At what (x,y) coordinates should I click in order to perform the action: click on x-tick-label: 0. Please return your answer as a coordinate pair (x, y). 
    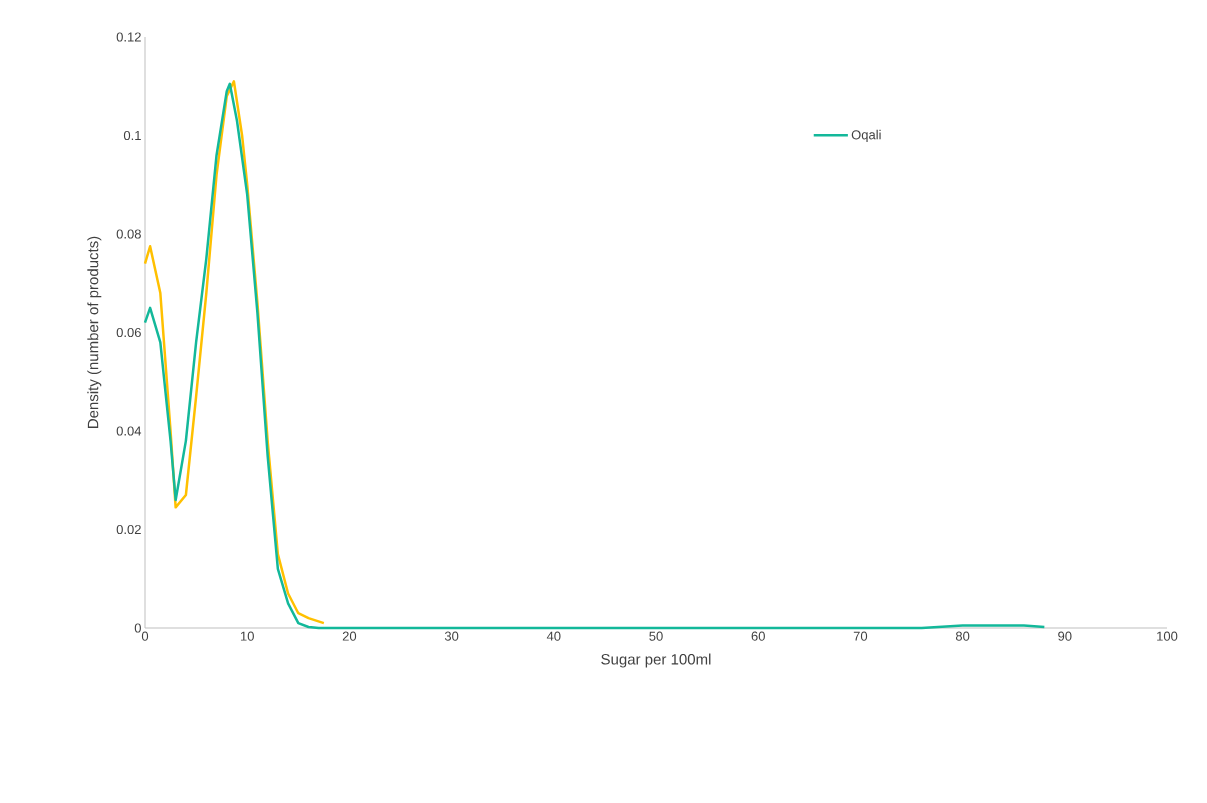
    Looking at the image, I should click on (145, 636).